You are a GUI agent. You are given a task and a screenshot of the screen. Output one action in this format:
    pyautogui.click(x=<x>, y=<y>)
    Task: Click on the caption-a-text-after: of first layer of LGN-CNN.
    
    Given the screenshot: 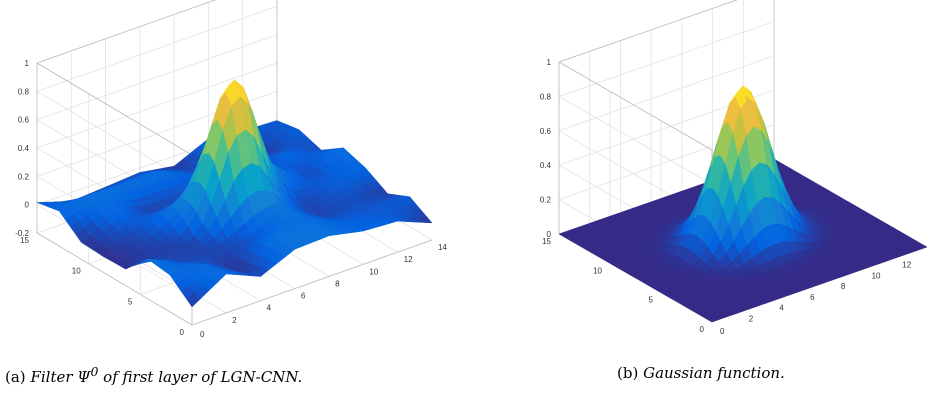 What is the action you would take?
    pyautogui.click(x=200, y=377)
    